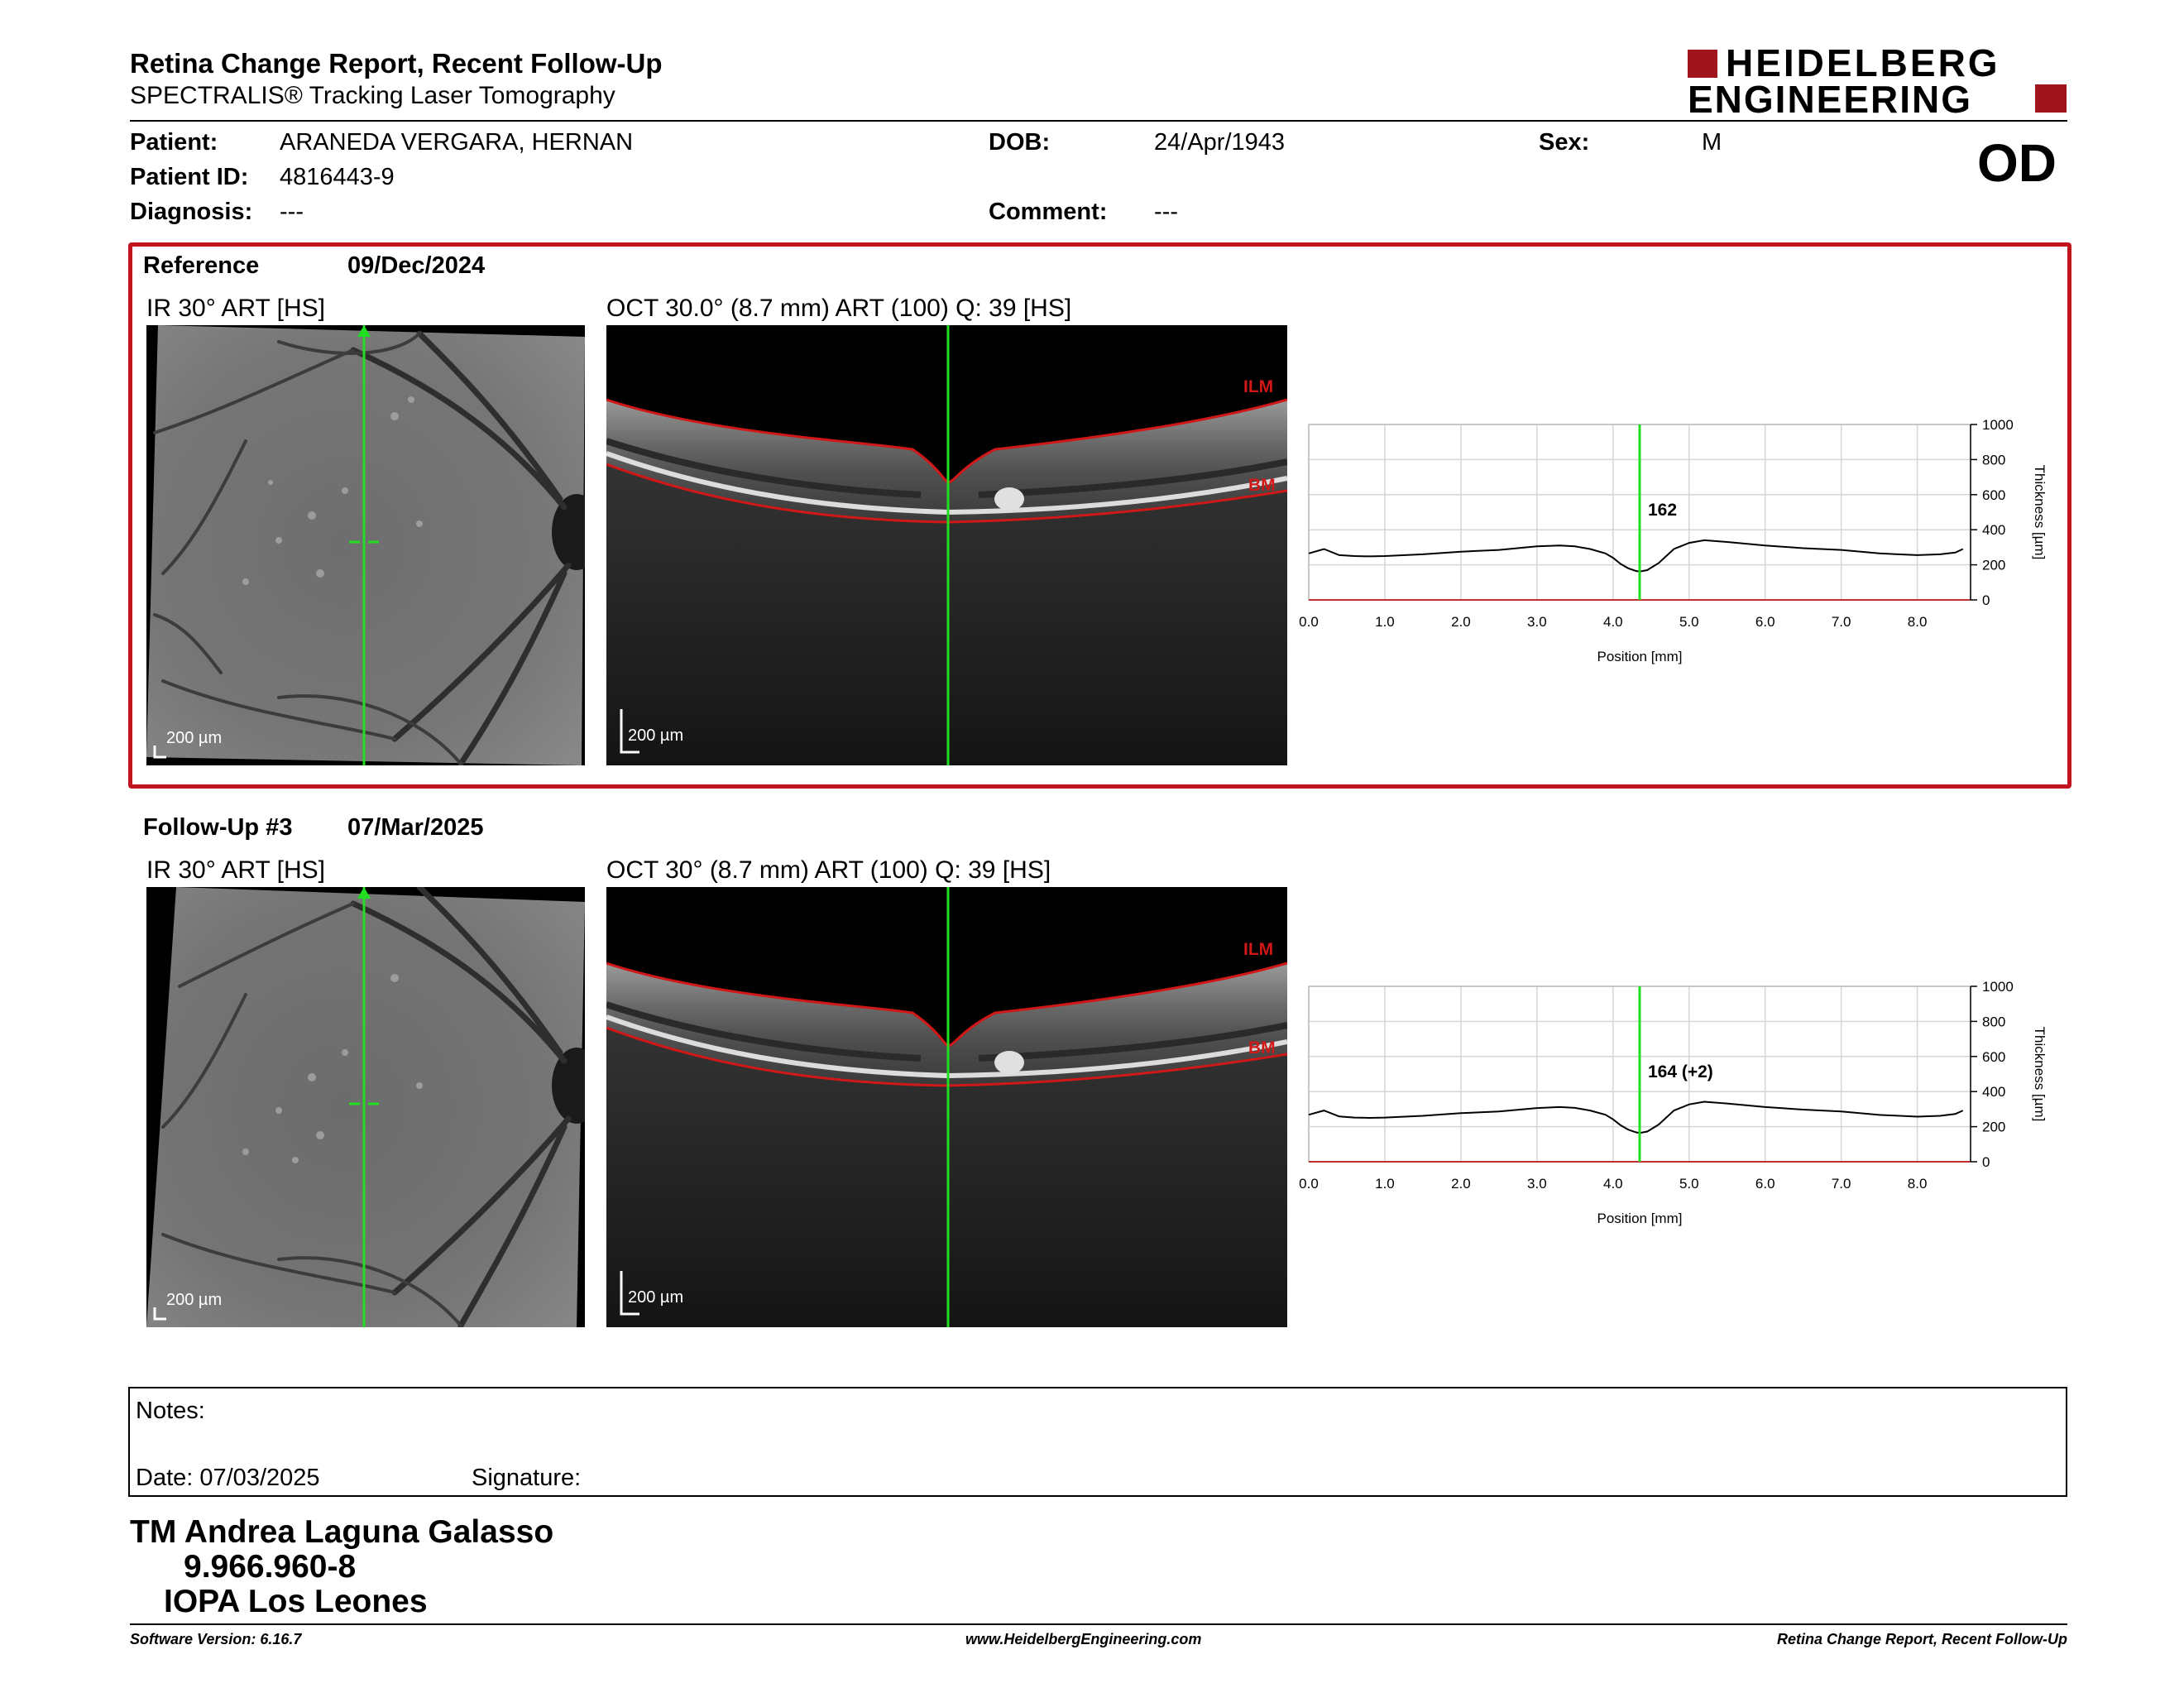 The height and width of the screenshot is (1688, 2184). I want to click on followup-oct-title: OCT 30° (8.7 mm) ART (100) Q: 39 [HS], so click(828, 870).